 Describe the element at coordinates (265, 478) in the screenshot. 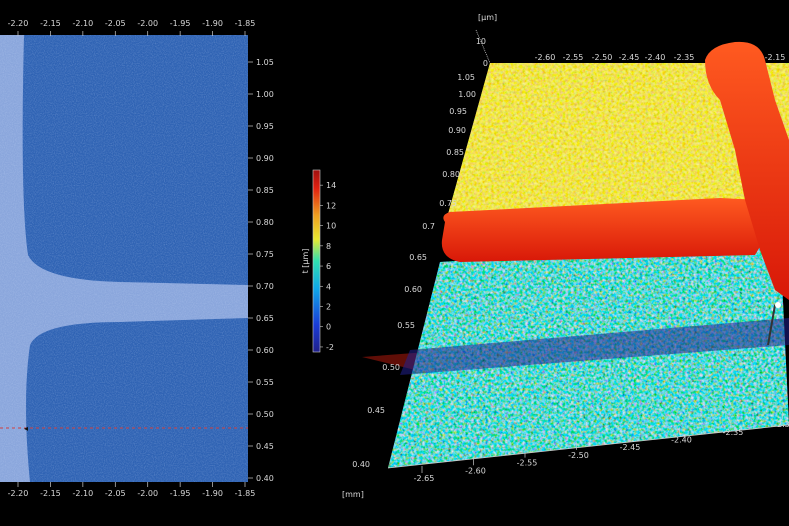

I see `y-tick-label: 0.40` at that location.